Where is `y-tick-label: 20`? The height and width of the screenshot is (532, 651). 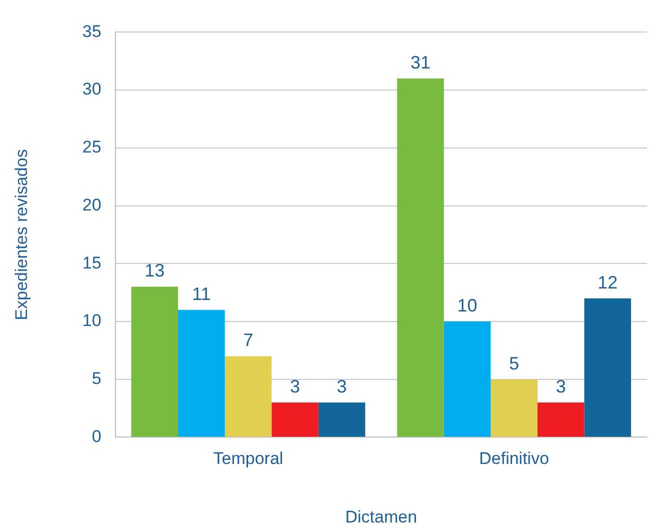
y-tick-label: 20 is located at coordinates (92, 204).